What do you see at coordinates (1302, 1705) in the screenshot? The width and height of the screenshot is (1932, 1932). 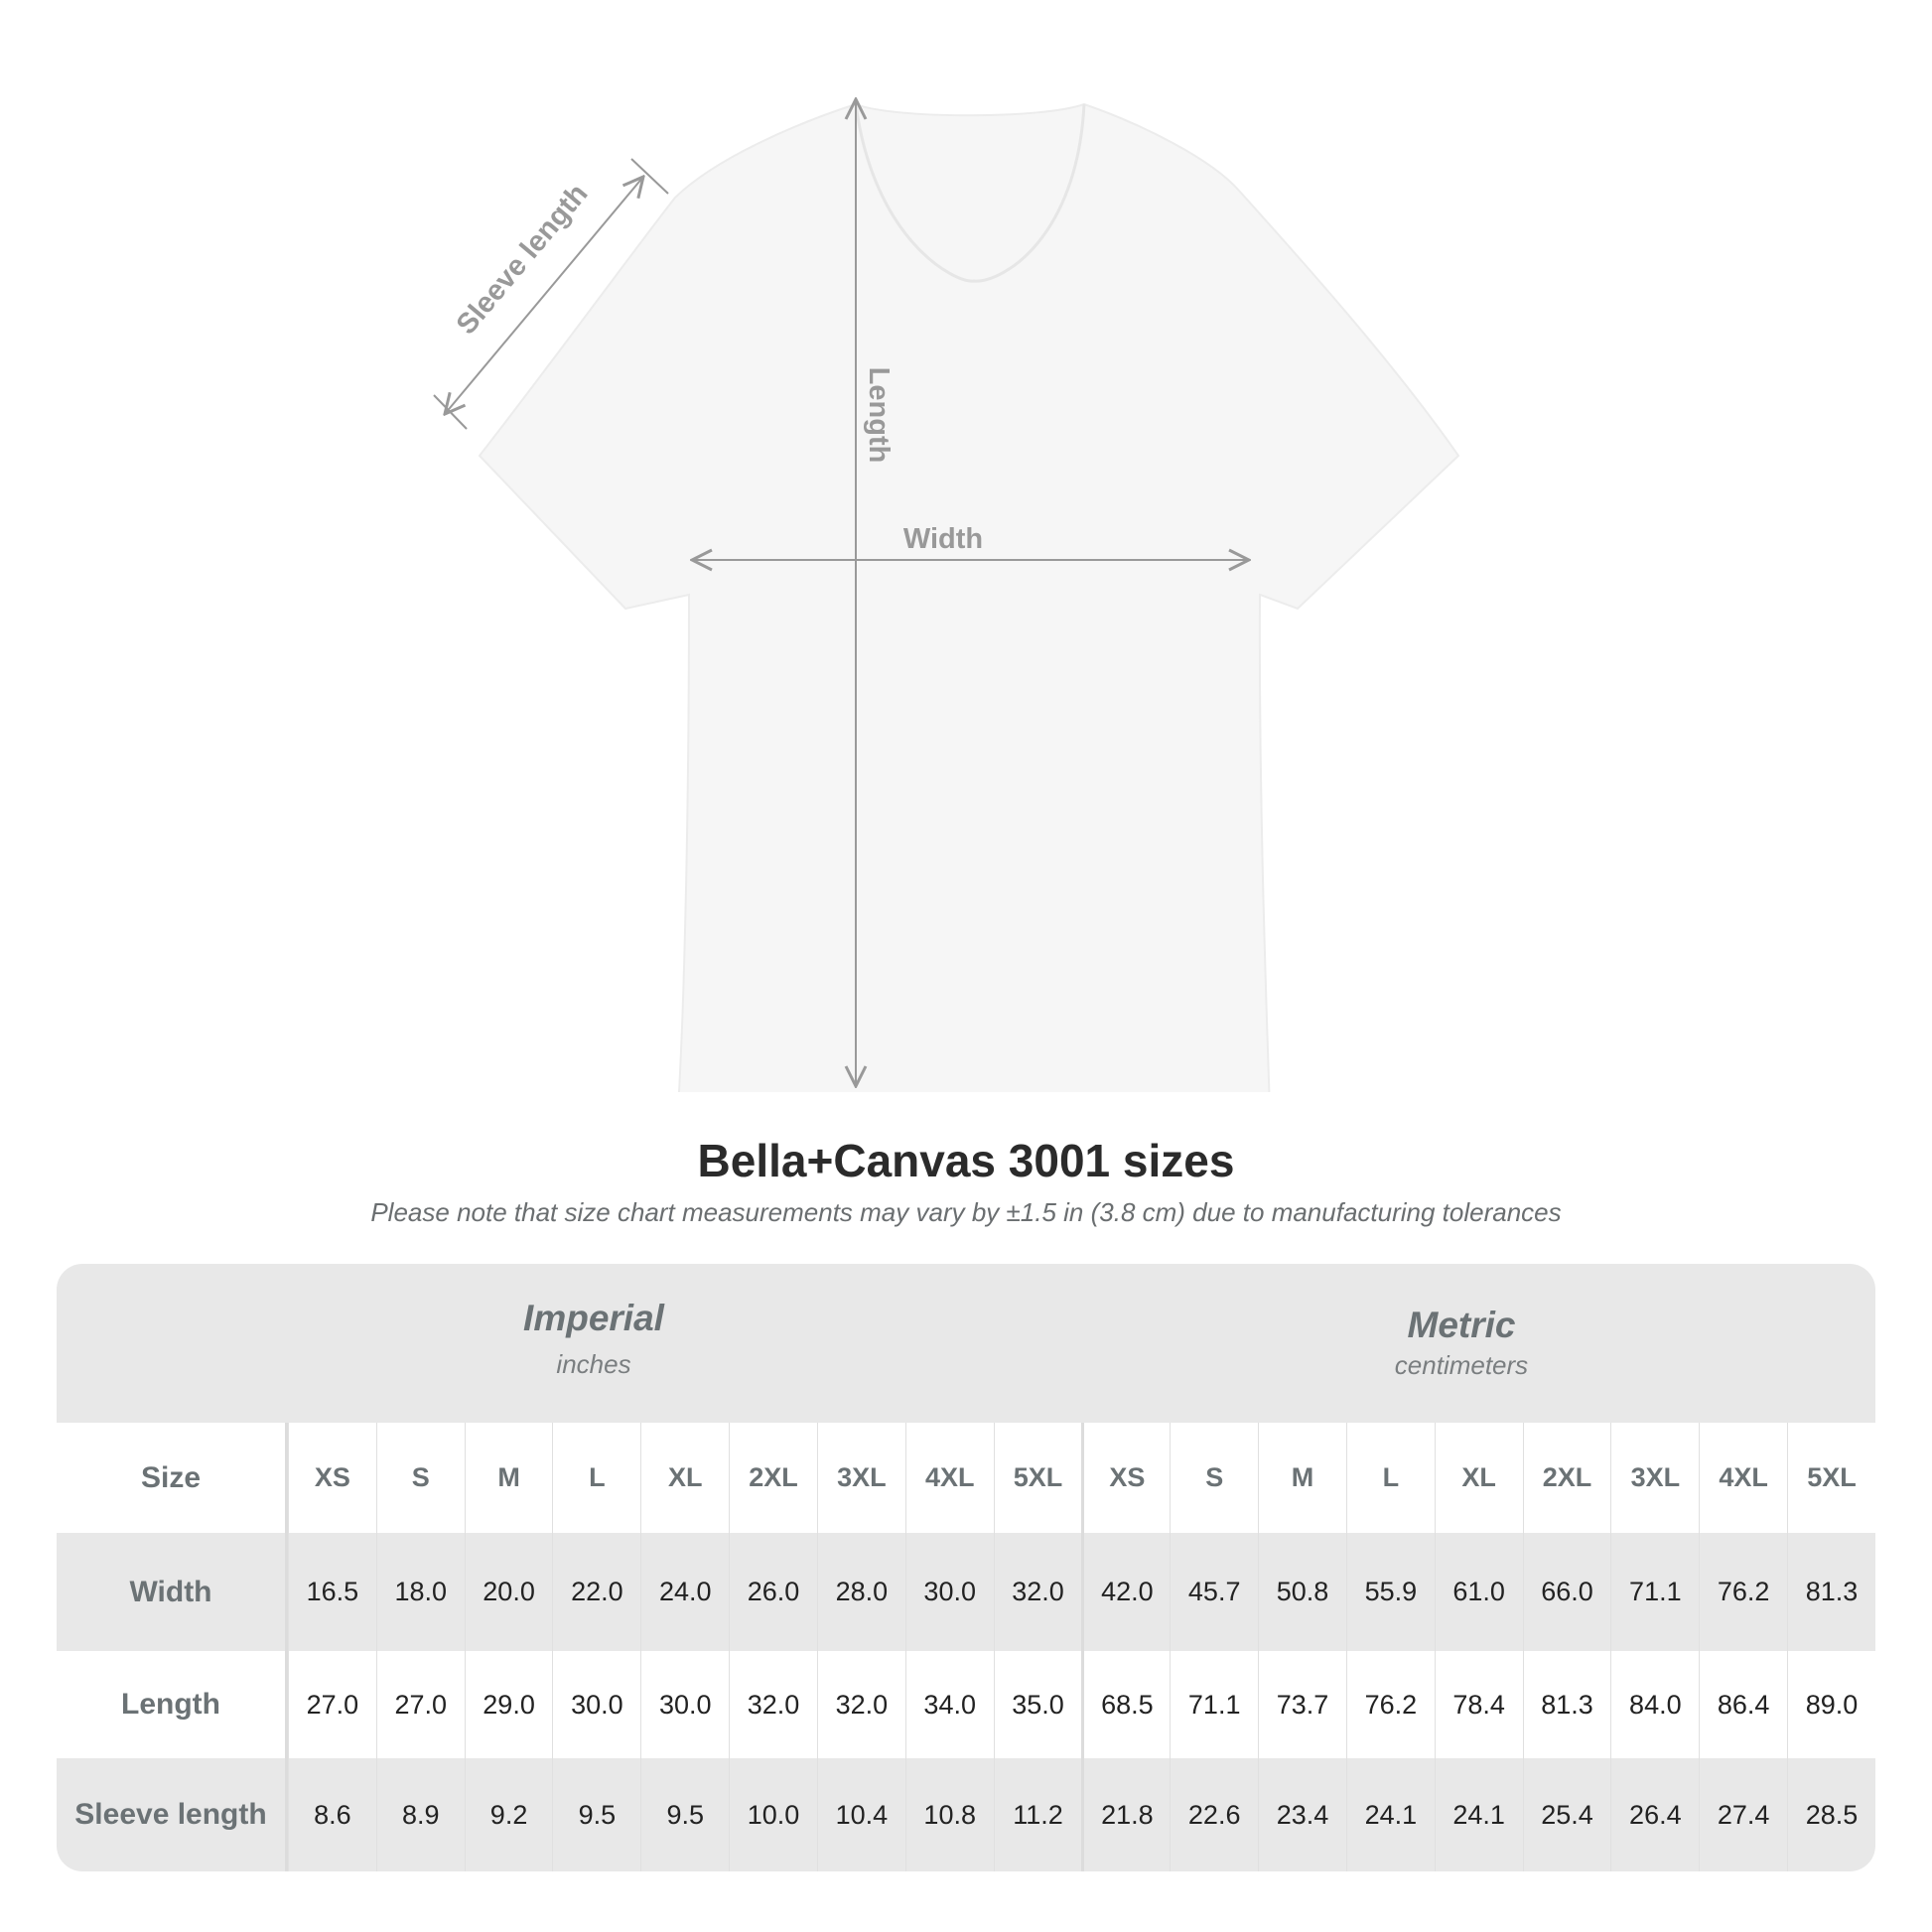 I see `metric-value-cell: 73.7` at bounding box center [1302, 1705].